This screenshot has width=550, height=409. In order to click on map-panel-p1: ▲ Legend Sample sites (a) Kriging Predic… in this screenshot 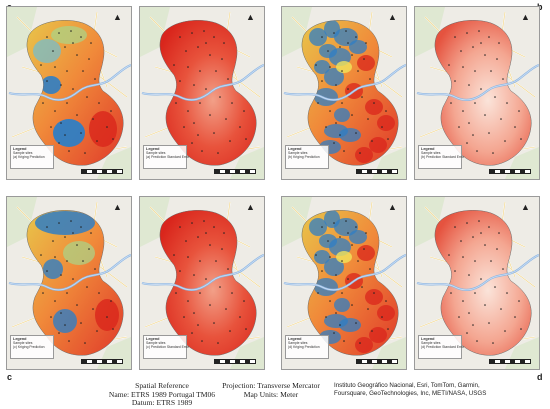, I will do `click(69, 93)`.